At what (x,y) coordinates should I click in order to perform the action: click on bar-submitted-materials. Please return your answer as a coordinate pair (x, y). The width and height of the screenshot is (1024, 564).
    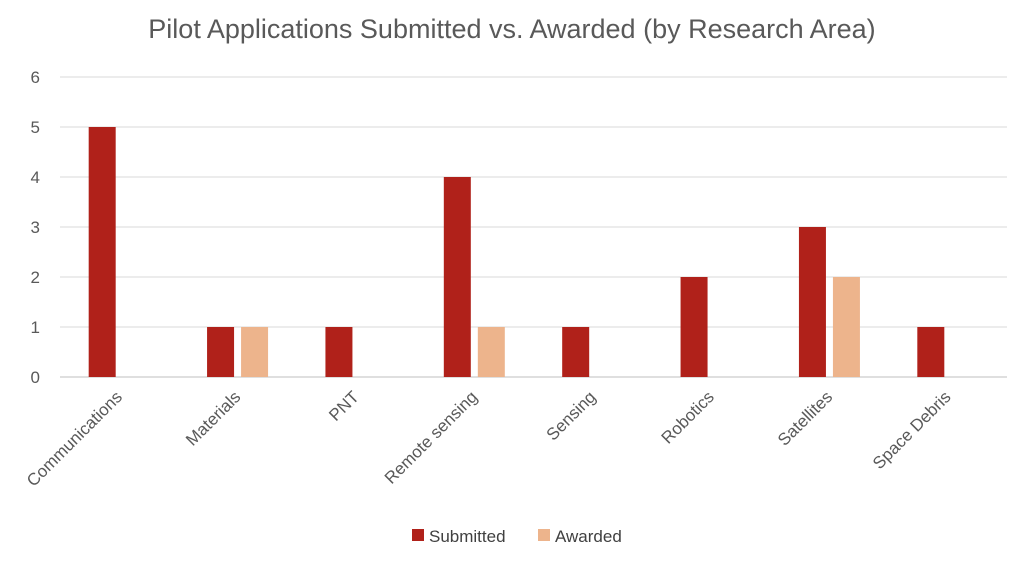
    Looking at the image, I should click on (221, 352).